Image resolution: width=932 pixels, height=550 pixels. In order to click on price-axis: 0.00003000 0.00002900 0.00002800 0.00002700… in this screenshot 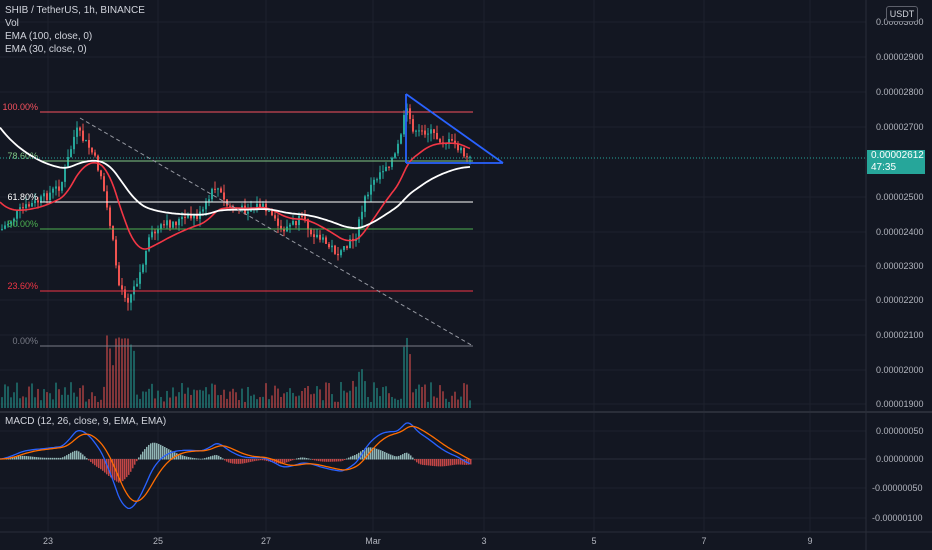, I will do `click(900, 213)`.